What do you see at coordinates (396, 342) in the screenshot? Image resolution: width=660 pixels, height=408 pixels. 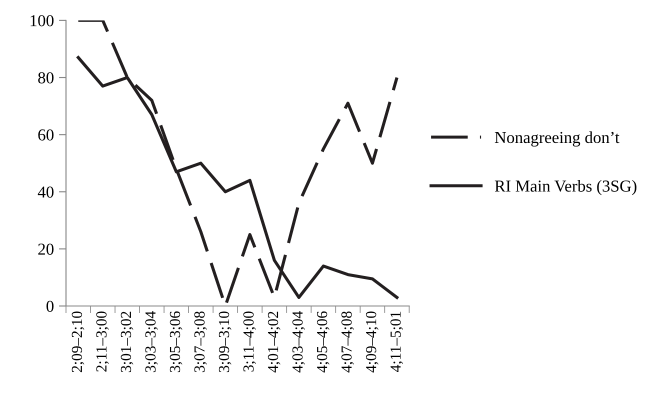 I see `x-tick-label: 4;11–5;01` at bounding box center [396, 342].